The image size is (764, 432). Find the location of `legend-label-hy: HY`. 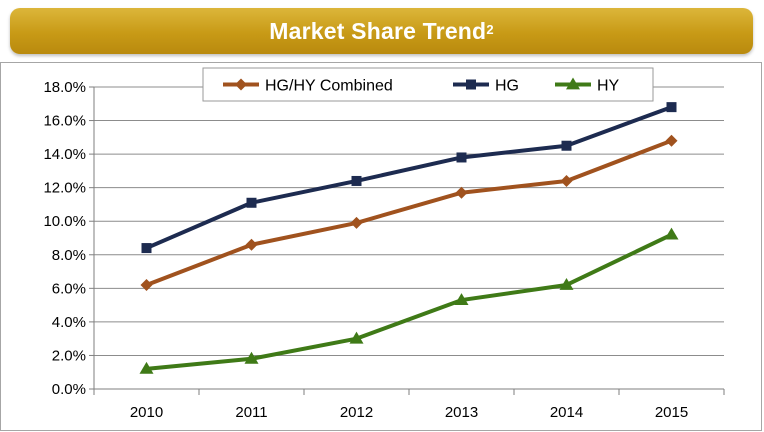

legend-label-hy: HY is located at coordinates (608, 86).